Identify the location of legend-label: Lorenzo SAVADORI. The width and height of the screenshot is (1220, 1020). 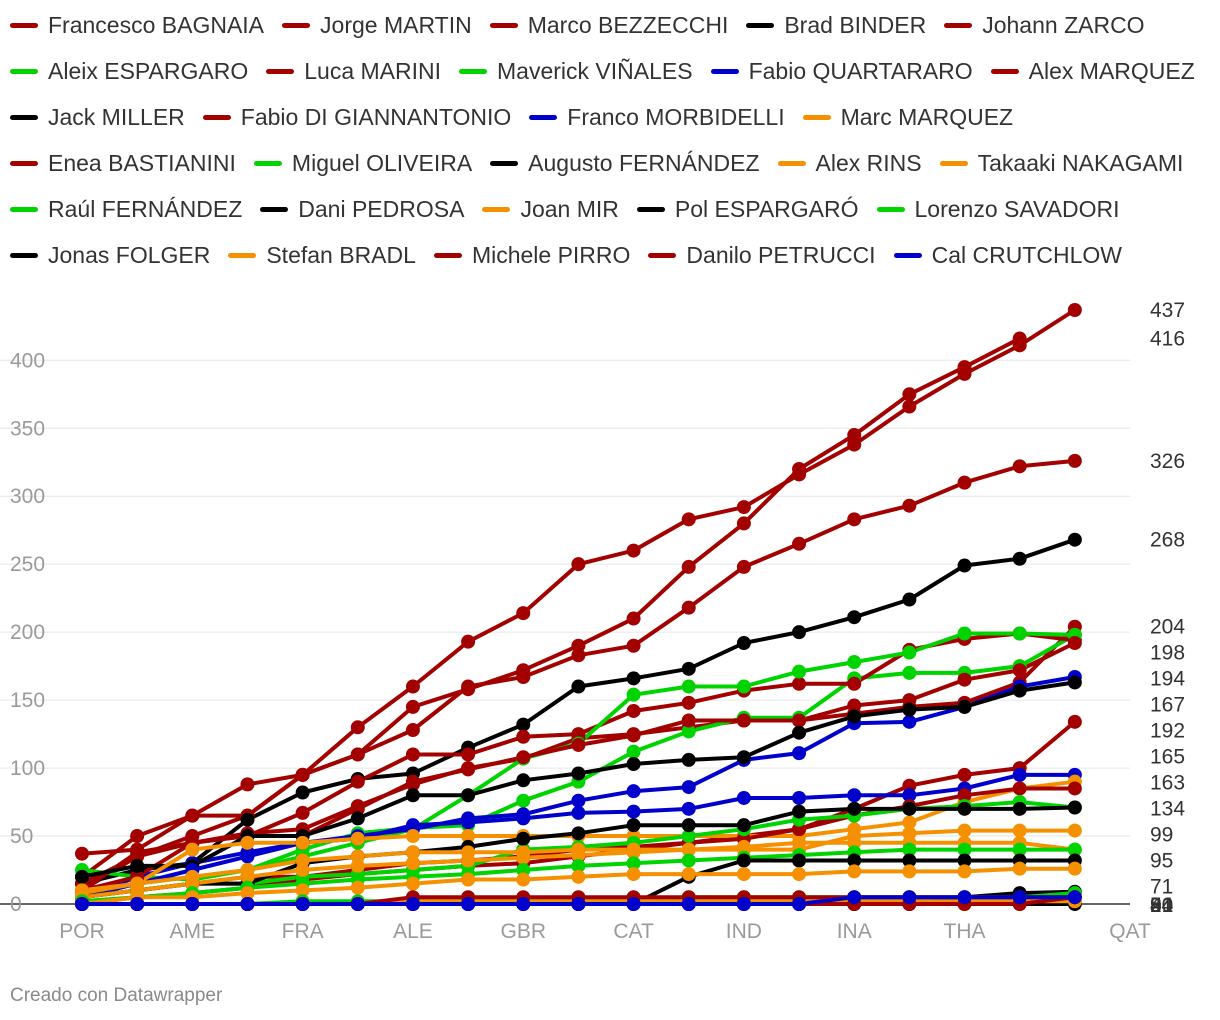
(1017, 209).